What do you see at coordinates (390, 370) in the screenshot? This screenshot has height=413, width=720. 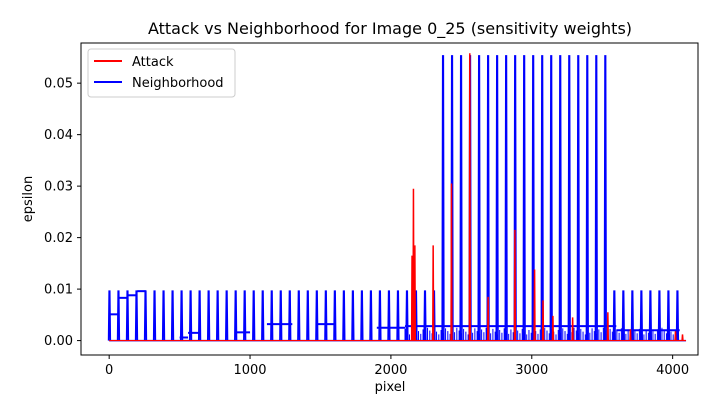 I see `x-tick-label: 2000` at bounding box center [390, 370].